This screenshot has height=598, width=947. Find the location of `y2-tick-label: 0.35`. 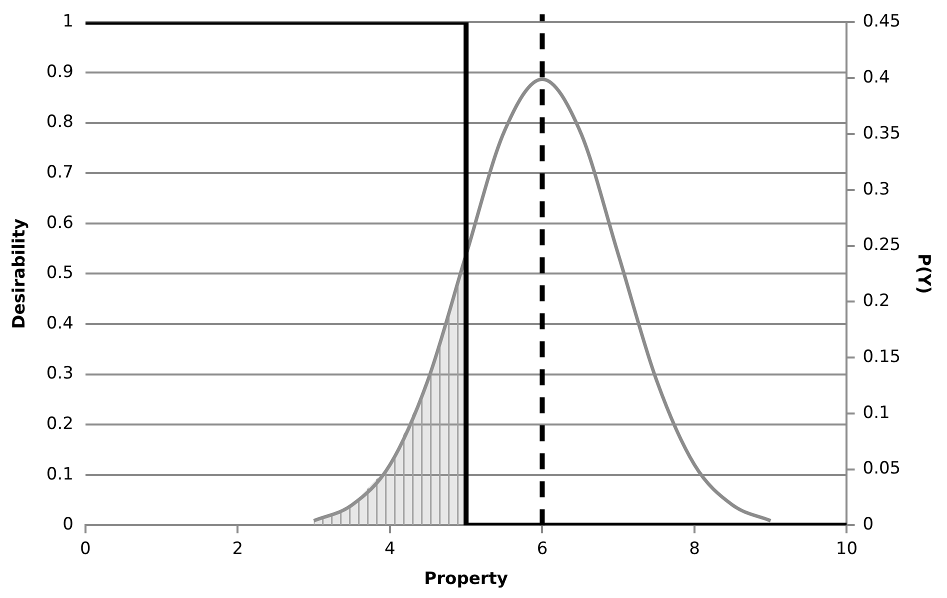

y2-tick-label: 0.35 is located at coordinates (881, 133).